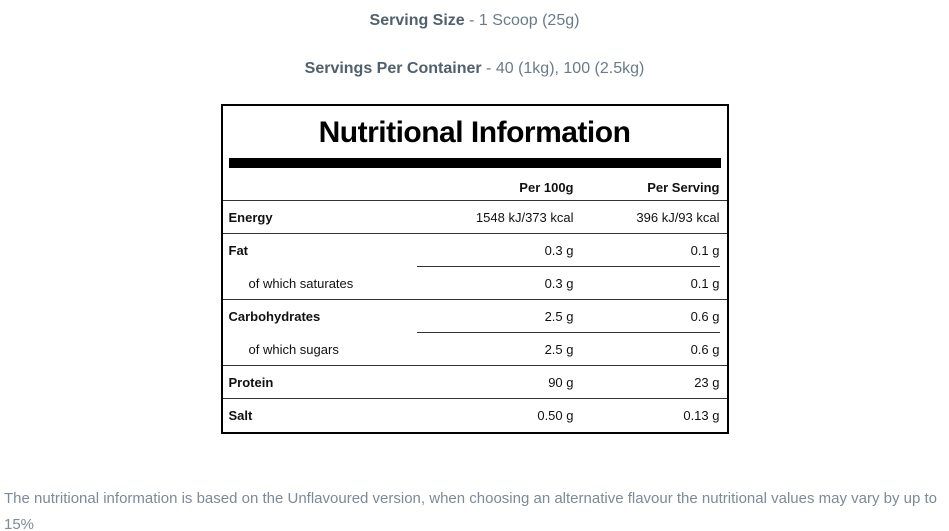  Describe the element at coordinates (474, 163) in the screenshot. I see `divider-bar` at that location.